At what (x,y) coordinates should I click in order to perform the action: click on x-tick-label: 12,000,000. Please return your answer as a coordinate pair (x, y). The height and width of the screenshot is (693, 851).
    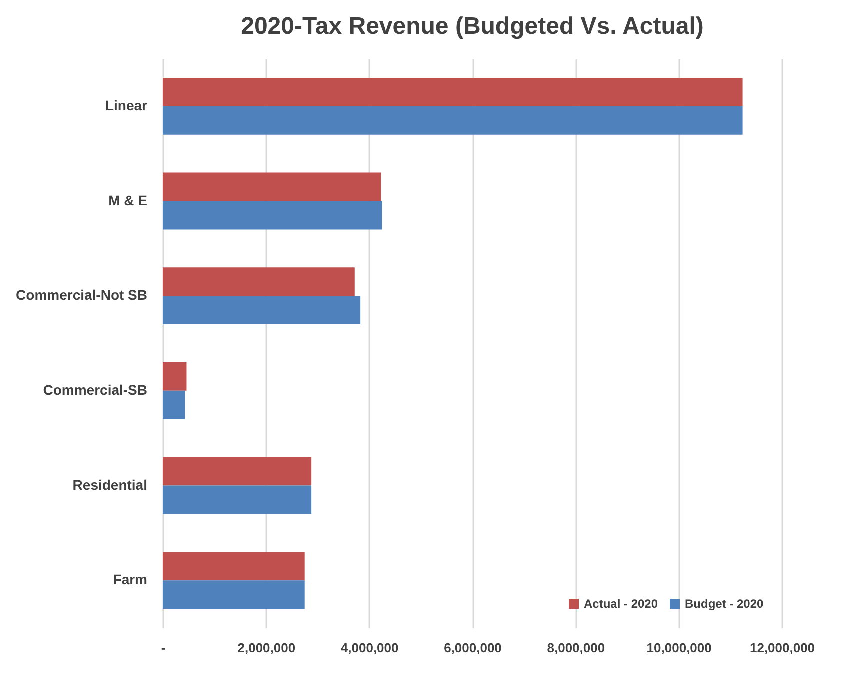
    Looking at the image, I should click on (783, 648).